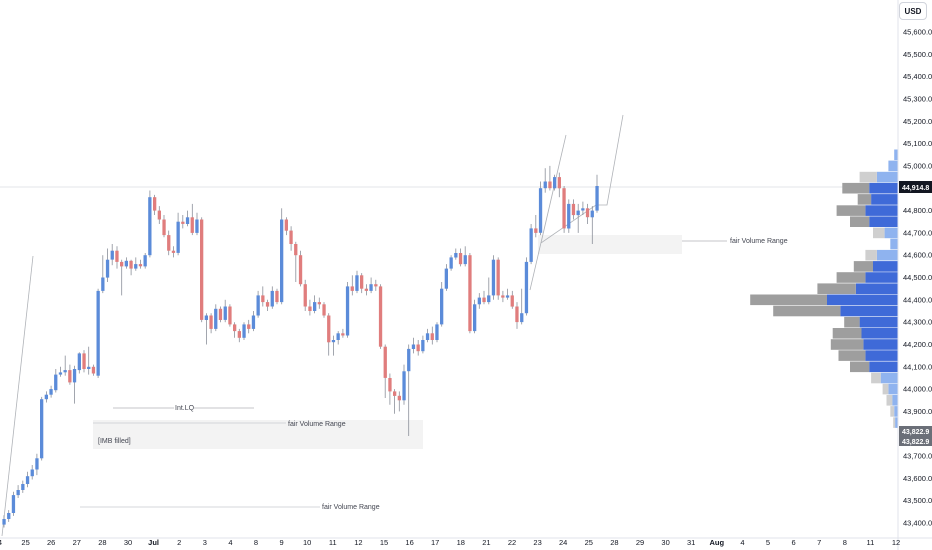 This screenshot has height=550, width=932. Describe the element at coordinates (913, 11) in the screenshot. I see `currency-button: USD` at that location.